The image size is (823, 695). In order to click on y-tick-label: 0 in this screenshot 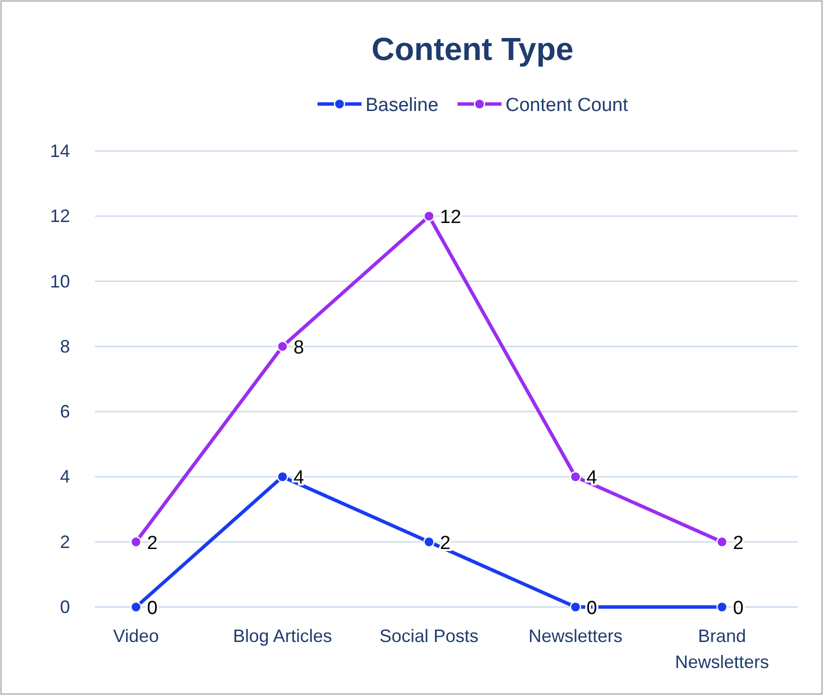, I will do `click(65, 607)`.